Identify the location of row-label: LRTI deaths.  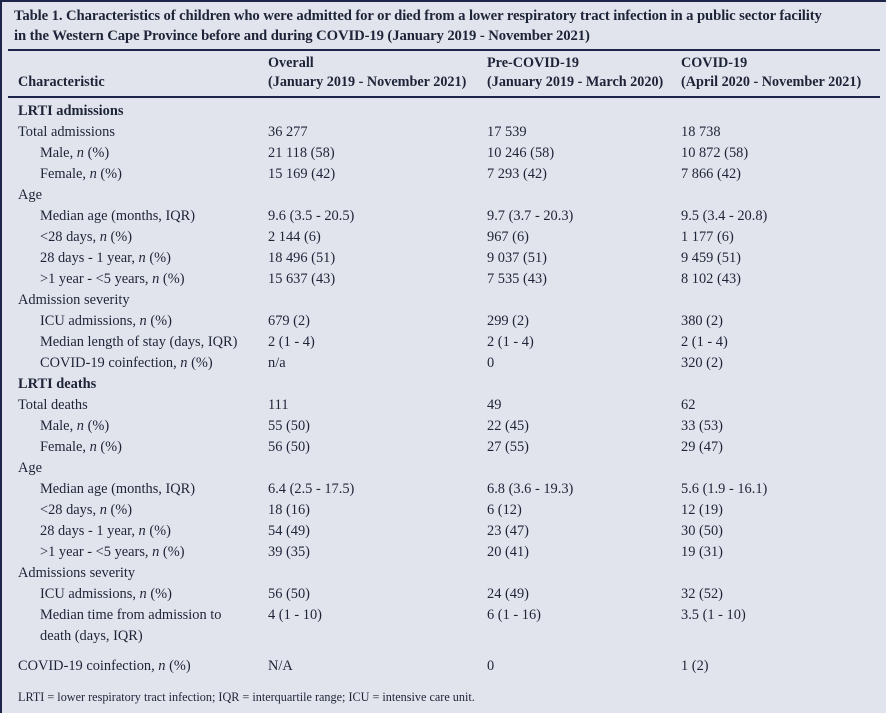
(57, 384).